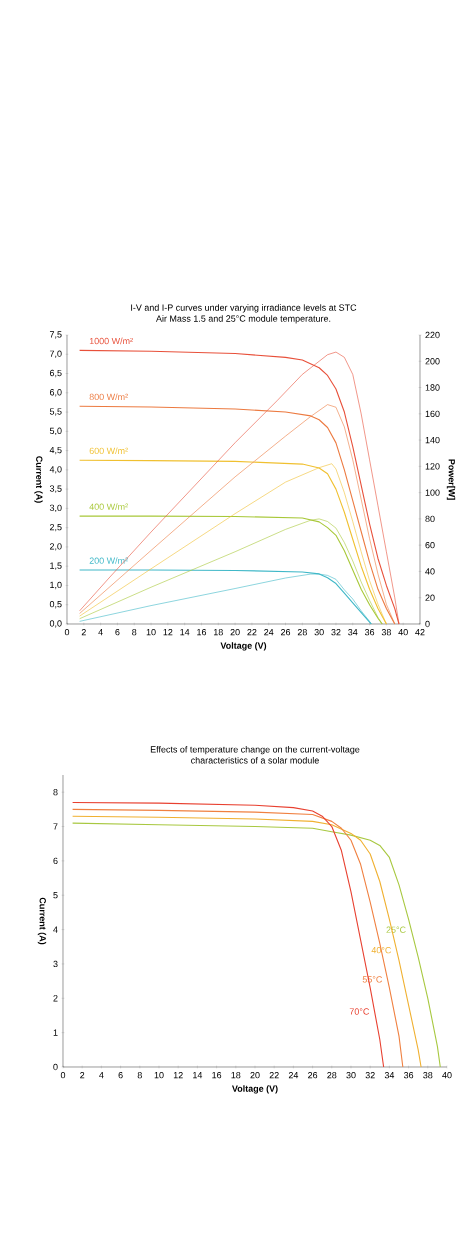 This screenshot has width=475, height=1243. Describe the element at coordinates (432, 361) in the screenshot. I see `y2-tick-label: 200` at that location.